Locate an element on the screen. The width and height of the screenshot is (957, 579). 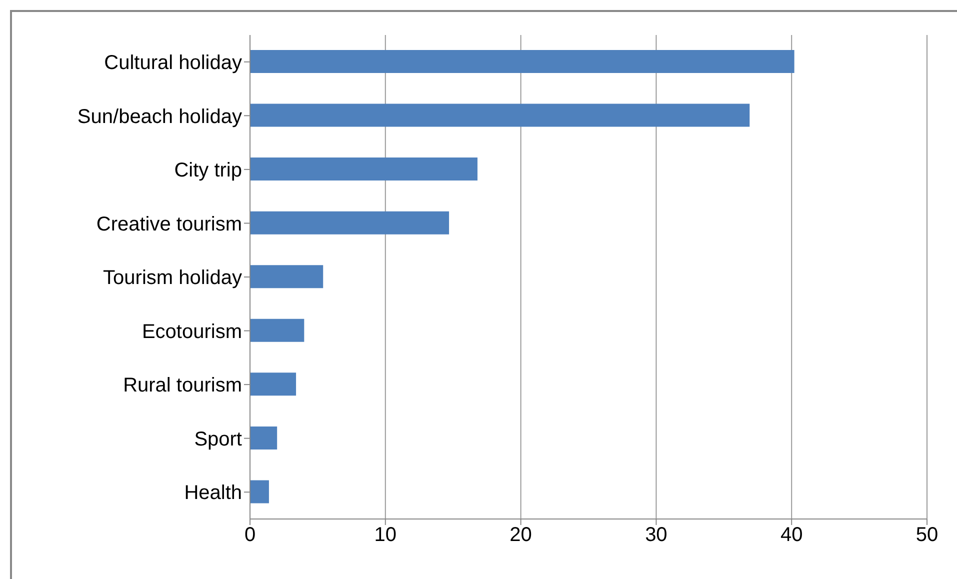
x-tick-label: 20 is located at coordinates (521, 535).